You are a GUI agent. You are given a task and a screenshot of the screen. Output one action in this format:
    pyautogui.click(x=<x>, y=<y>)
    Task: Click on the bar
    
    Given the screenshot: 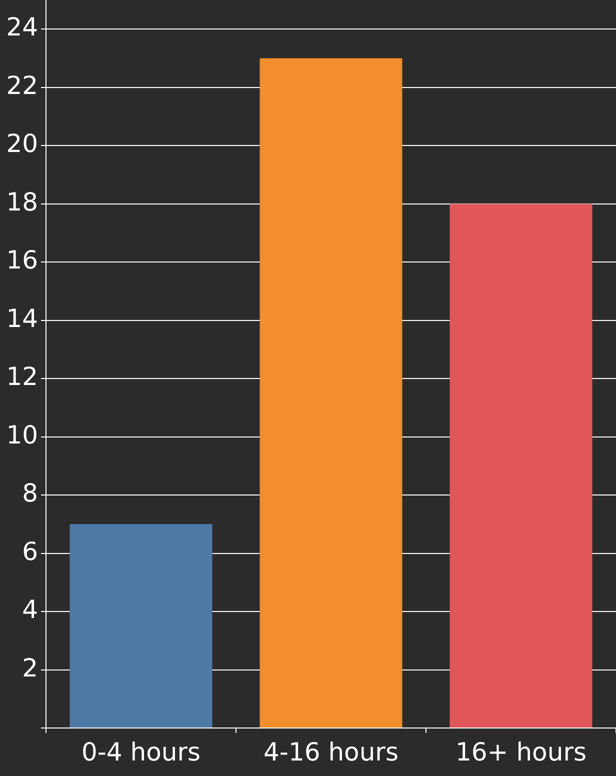 What is the action you would take?
    pyautogui.click(x=141, y=626)
    